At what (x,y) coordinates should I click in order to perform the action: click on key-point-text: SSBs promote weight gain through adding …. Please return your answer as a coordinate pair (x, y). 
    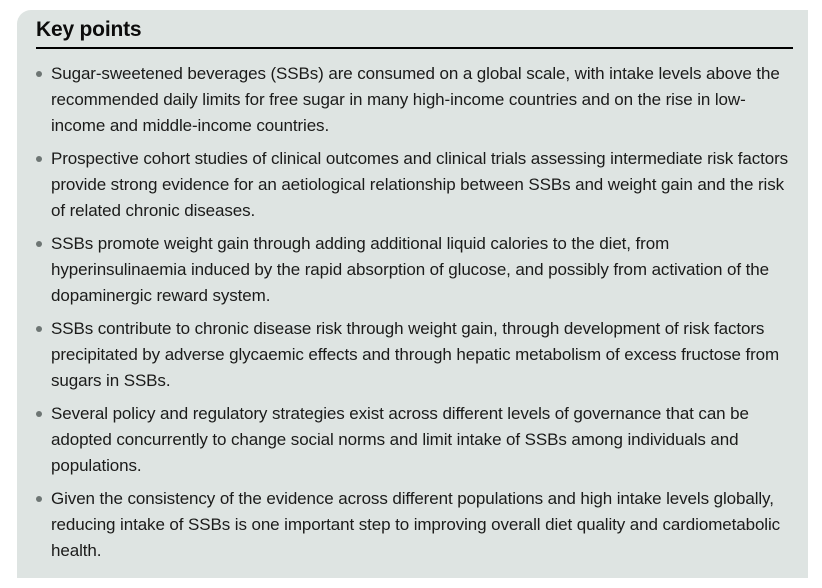
    Looking at the image, I should click on (410, 269).